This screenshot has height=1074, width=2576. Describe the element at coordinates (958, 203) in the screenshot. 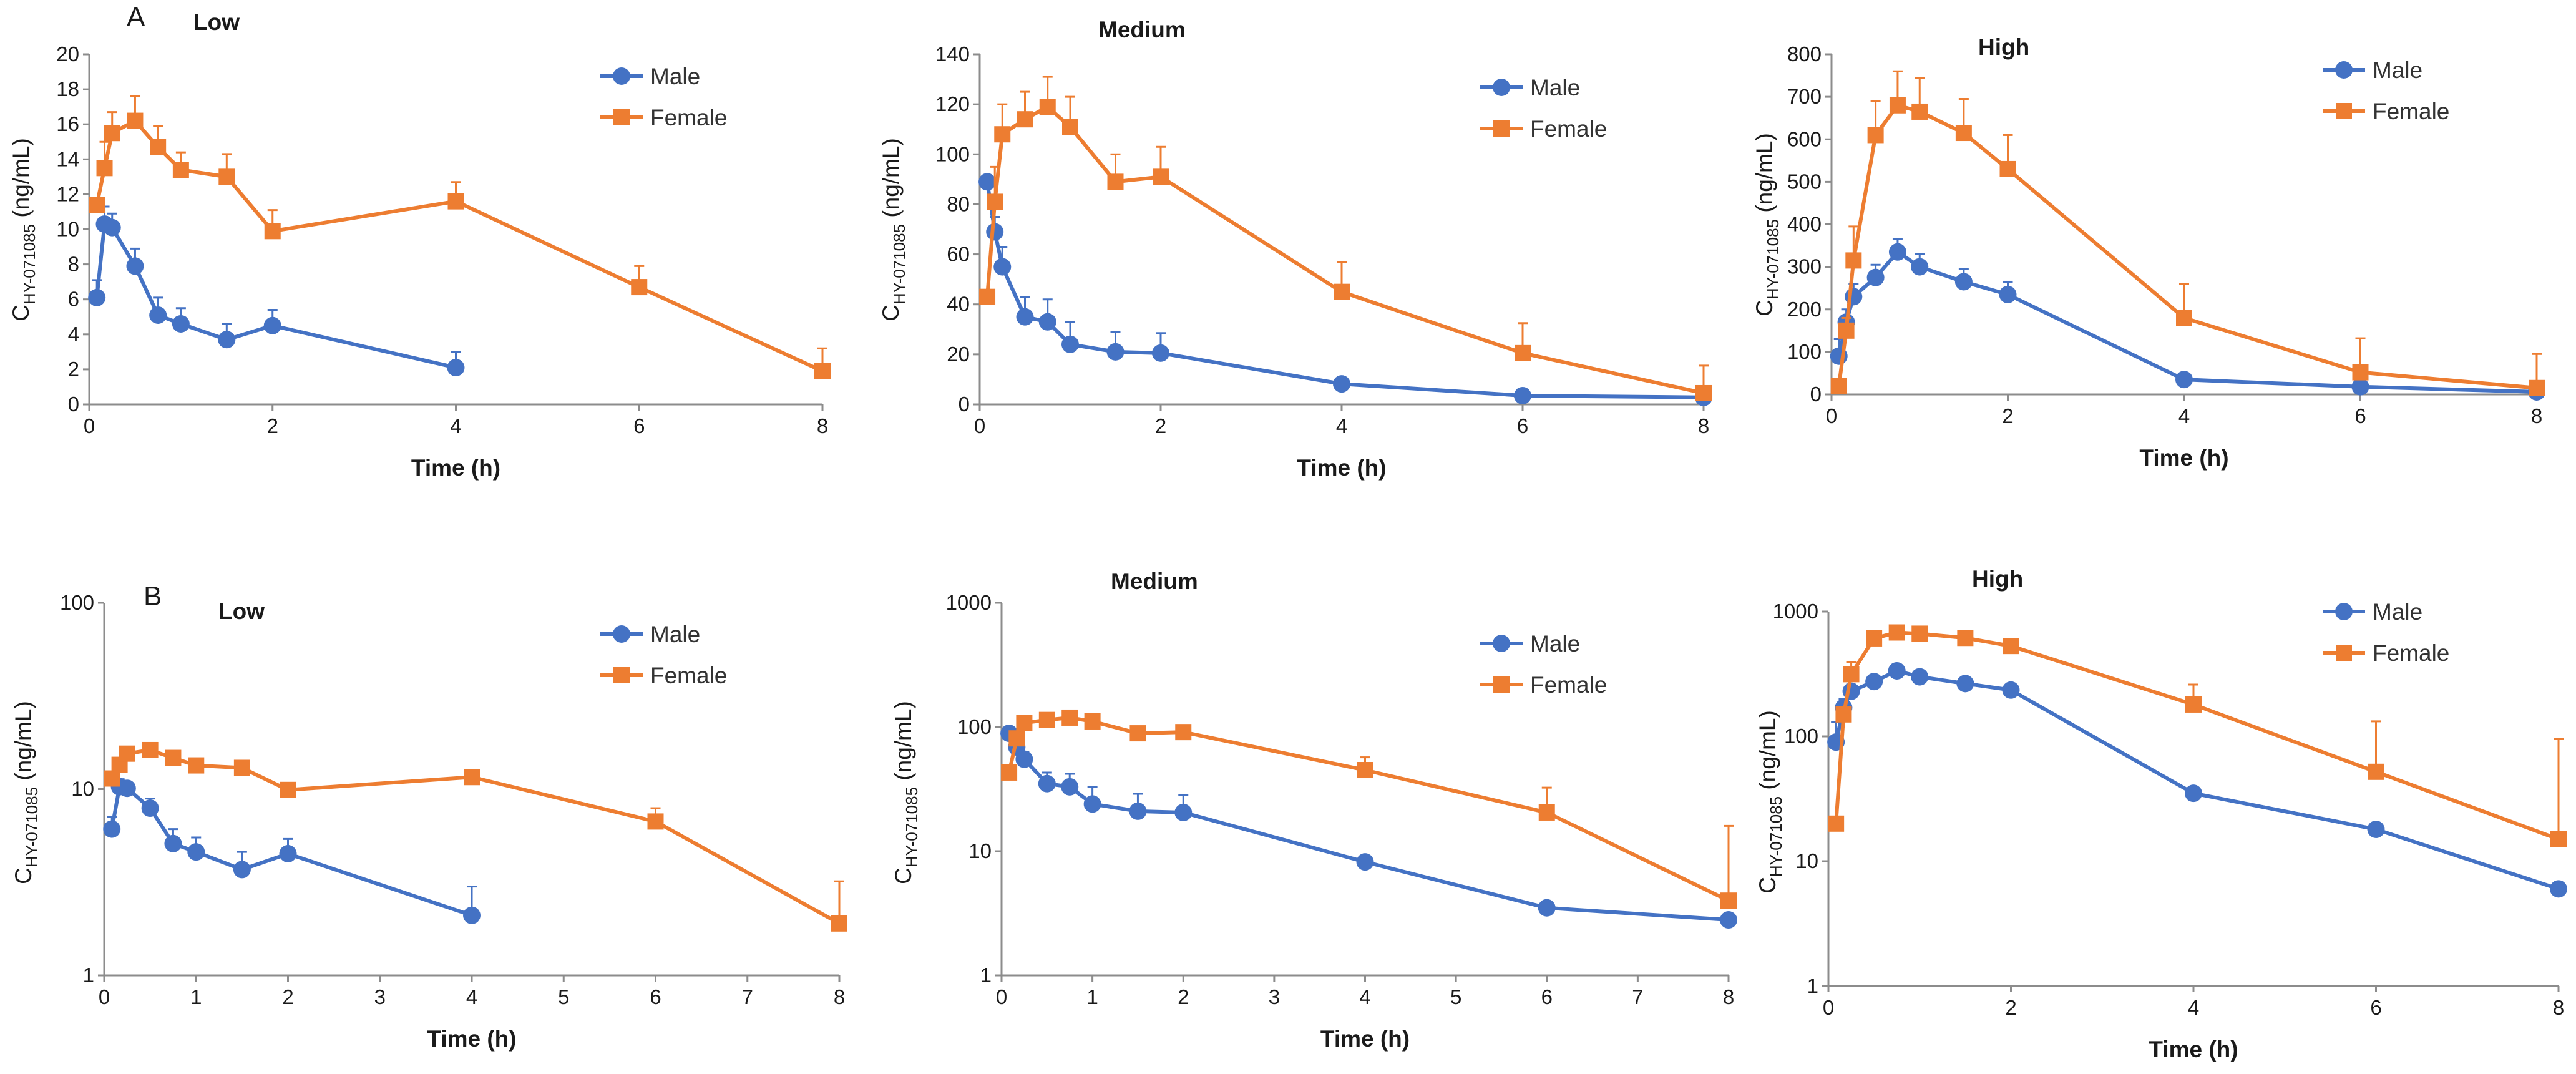

I see `y-tick-label: 80` at that location.